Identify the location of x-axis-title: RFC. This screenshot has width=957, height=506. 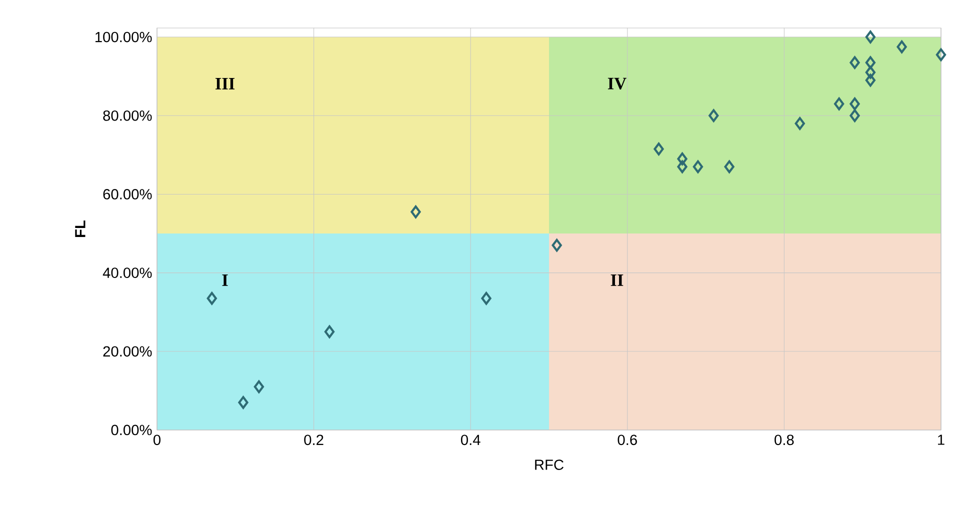
(549, 465).